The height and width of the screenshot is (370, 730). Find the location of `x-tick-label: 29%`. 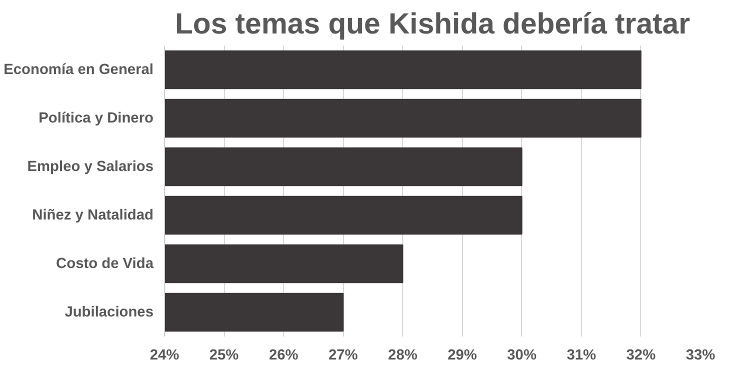

x-tick-label: 29% is located at coordinates (462, 356).